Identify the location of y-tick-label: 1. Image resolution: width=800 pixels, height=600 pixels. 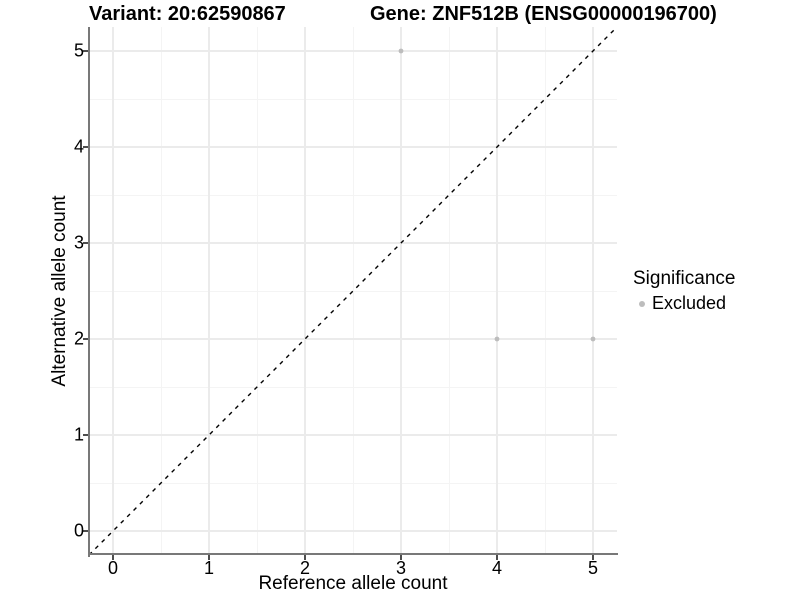
(78, 434).